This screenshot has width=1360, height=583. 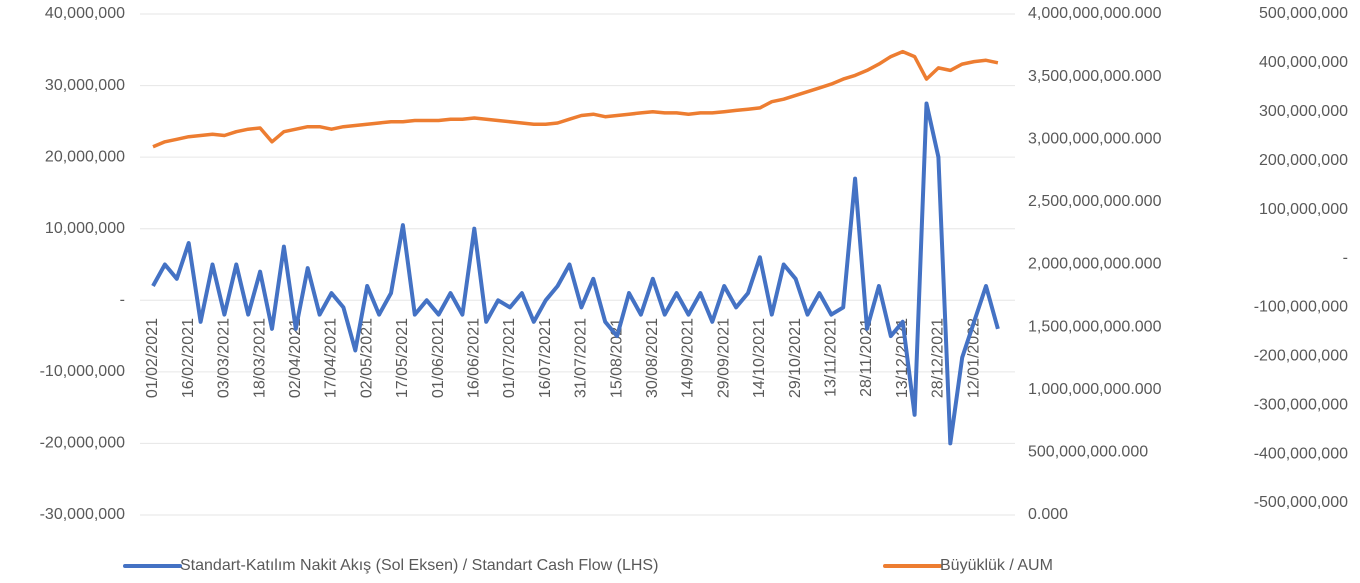 I want to click on x-tick-label: 01/06/2021, so click(x=438, y=358).